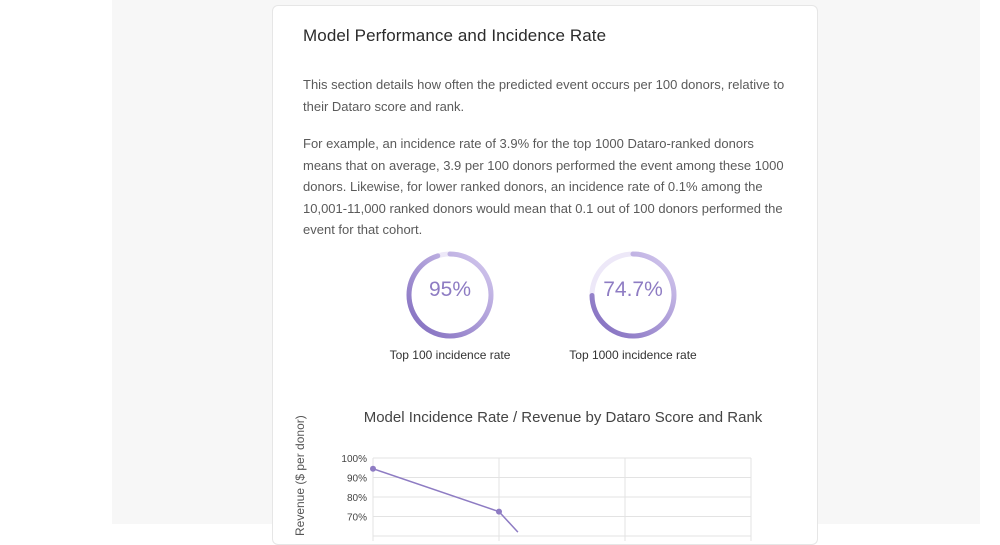 This screenshot has width=1000, height=545. What do you see at coordinates (357, 518) in the screenshot?
I see `chart-y-tick-label: 70%` at bounding box center [357, 518].